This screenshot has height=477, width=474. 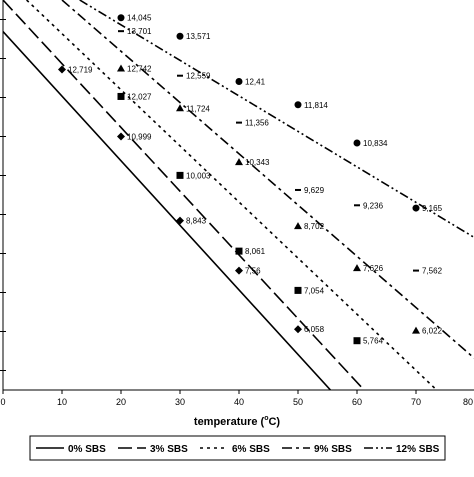 What do you see at coordinates (62, 402) in the screenshot?
I see `x-tick-label: 10` at bounding box center [62, 402].